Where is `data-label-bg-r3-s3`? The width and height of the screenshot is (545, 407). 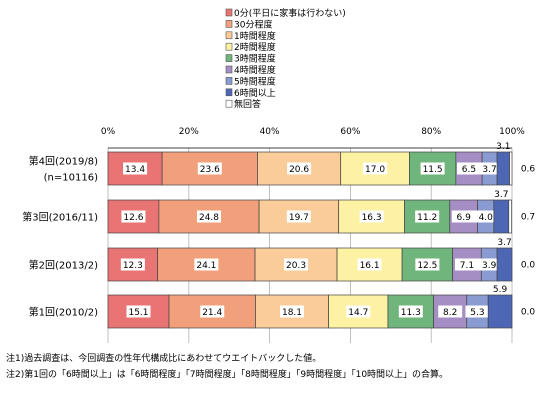
data-label-bg-r3-s3 is located at coordinates (358, 311).